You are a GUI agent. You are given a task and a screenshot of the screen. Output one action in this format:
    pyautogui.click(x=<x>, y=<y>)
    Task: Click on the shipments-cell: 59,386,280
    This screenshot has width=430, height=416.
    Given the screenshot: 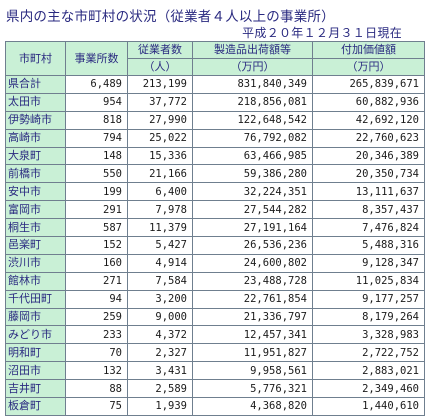 What is the action you would take?
    pyautogui.click(x=252, y=174)
    